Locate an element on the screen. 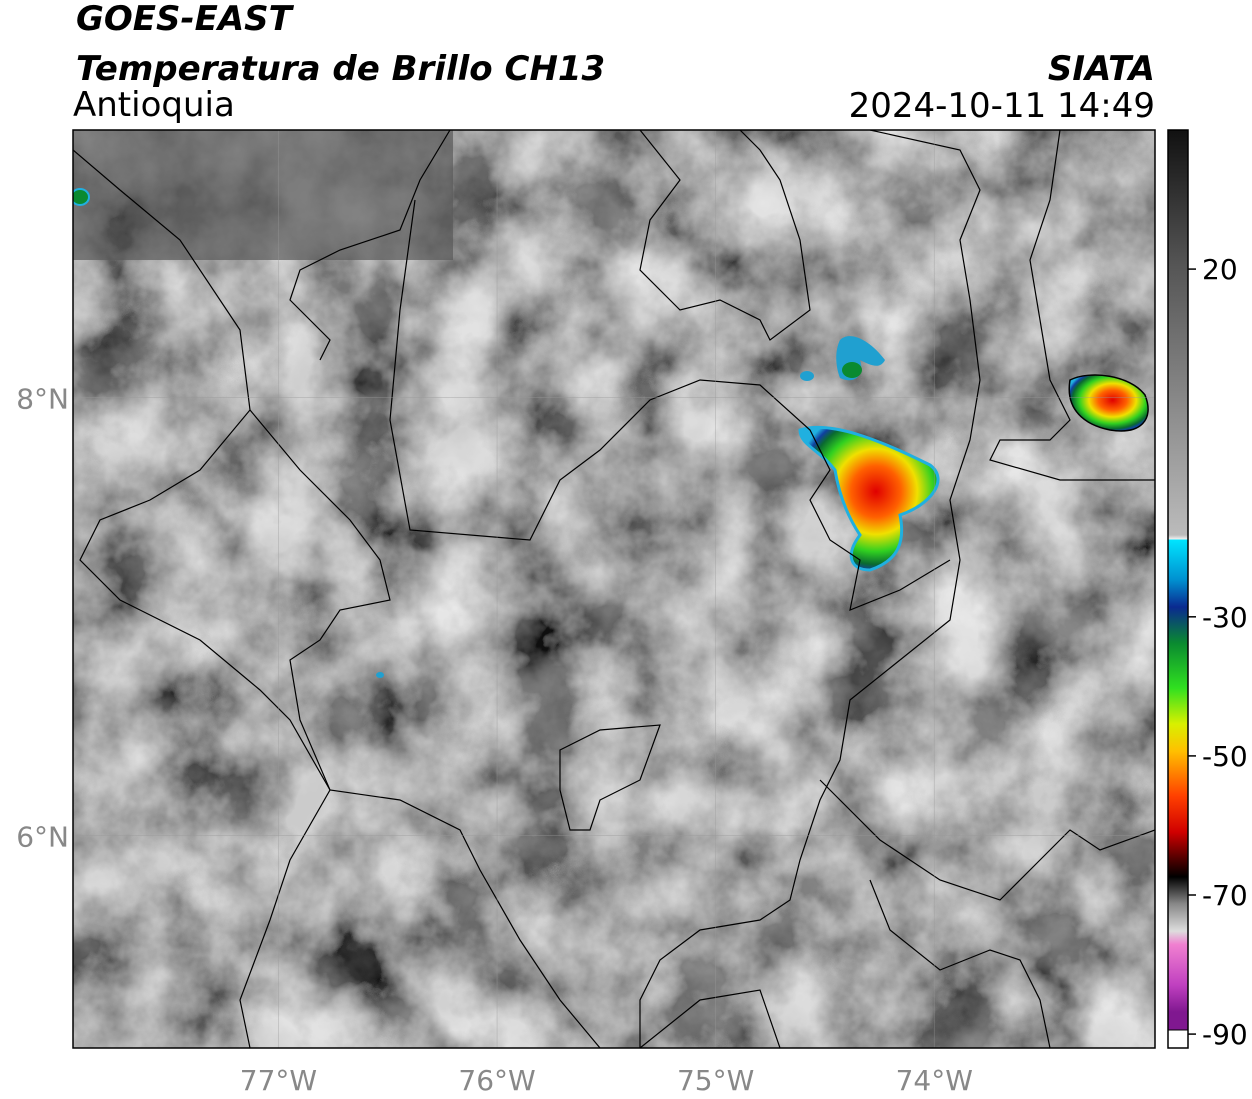  colorbar is located at coordinates (1178, 580).